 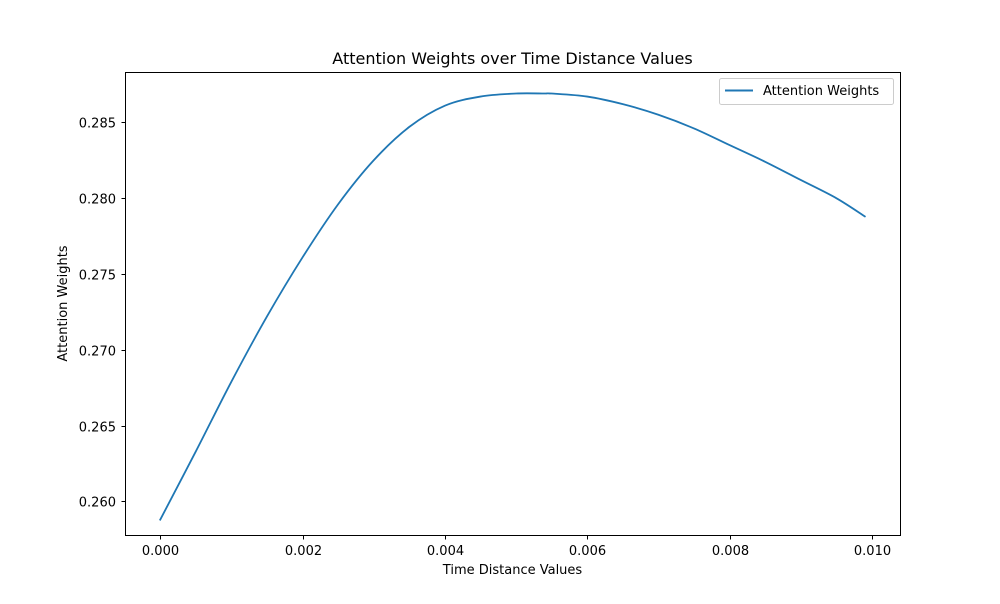 I want to click on x-tick-label: 0.008, so click(x=730, y=551).